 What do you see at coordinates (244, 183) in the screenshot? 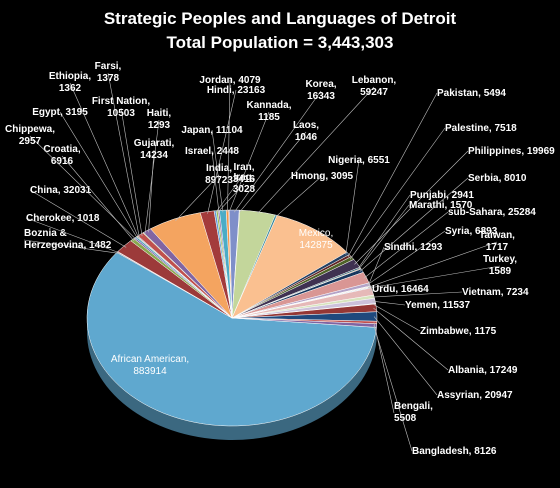
I see `slice-label: Iraq, 3028` at bounding box center [244, 183].